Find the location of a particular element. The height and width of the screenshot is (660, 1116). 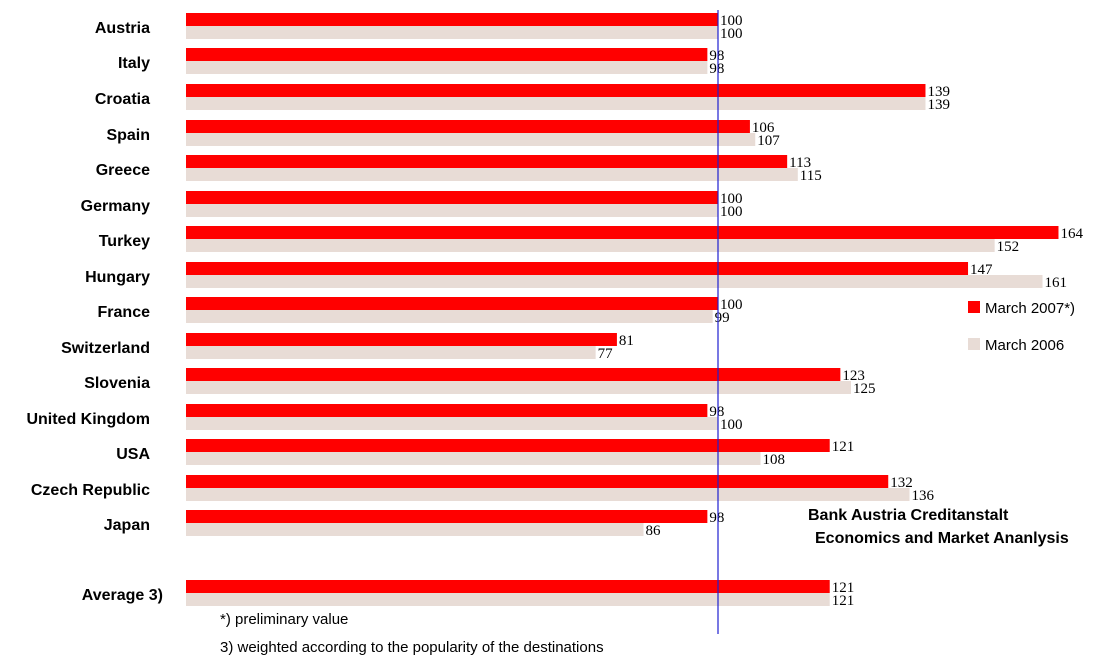

category-label-austria: Austria is located at coordinates (122, 28).